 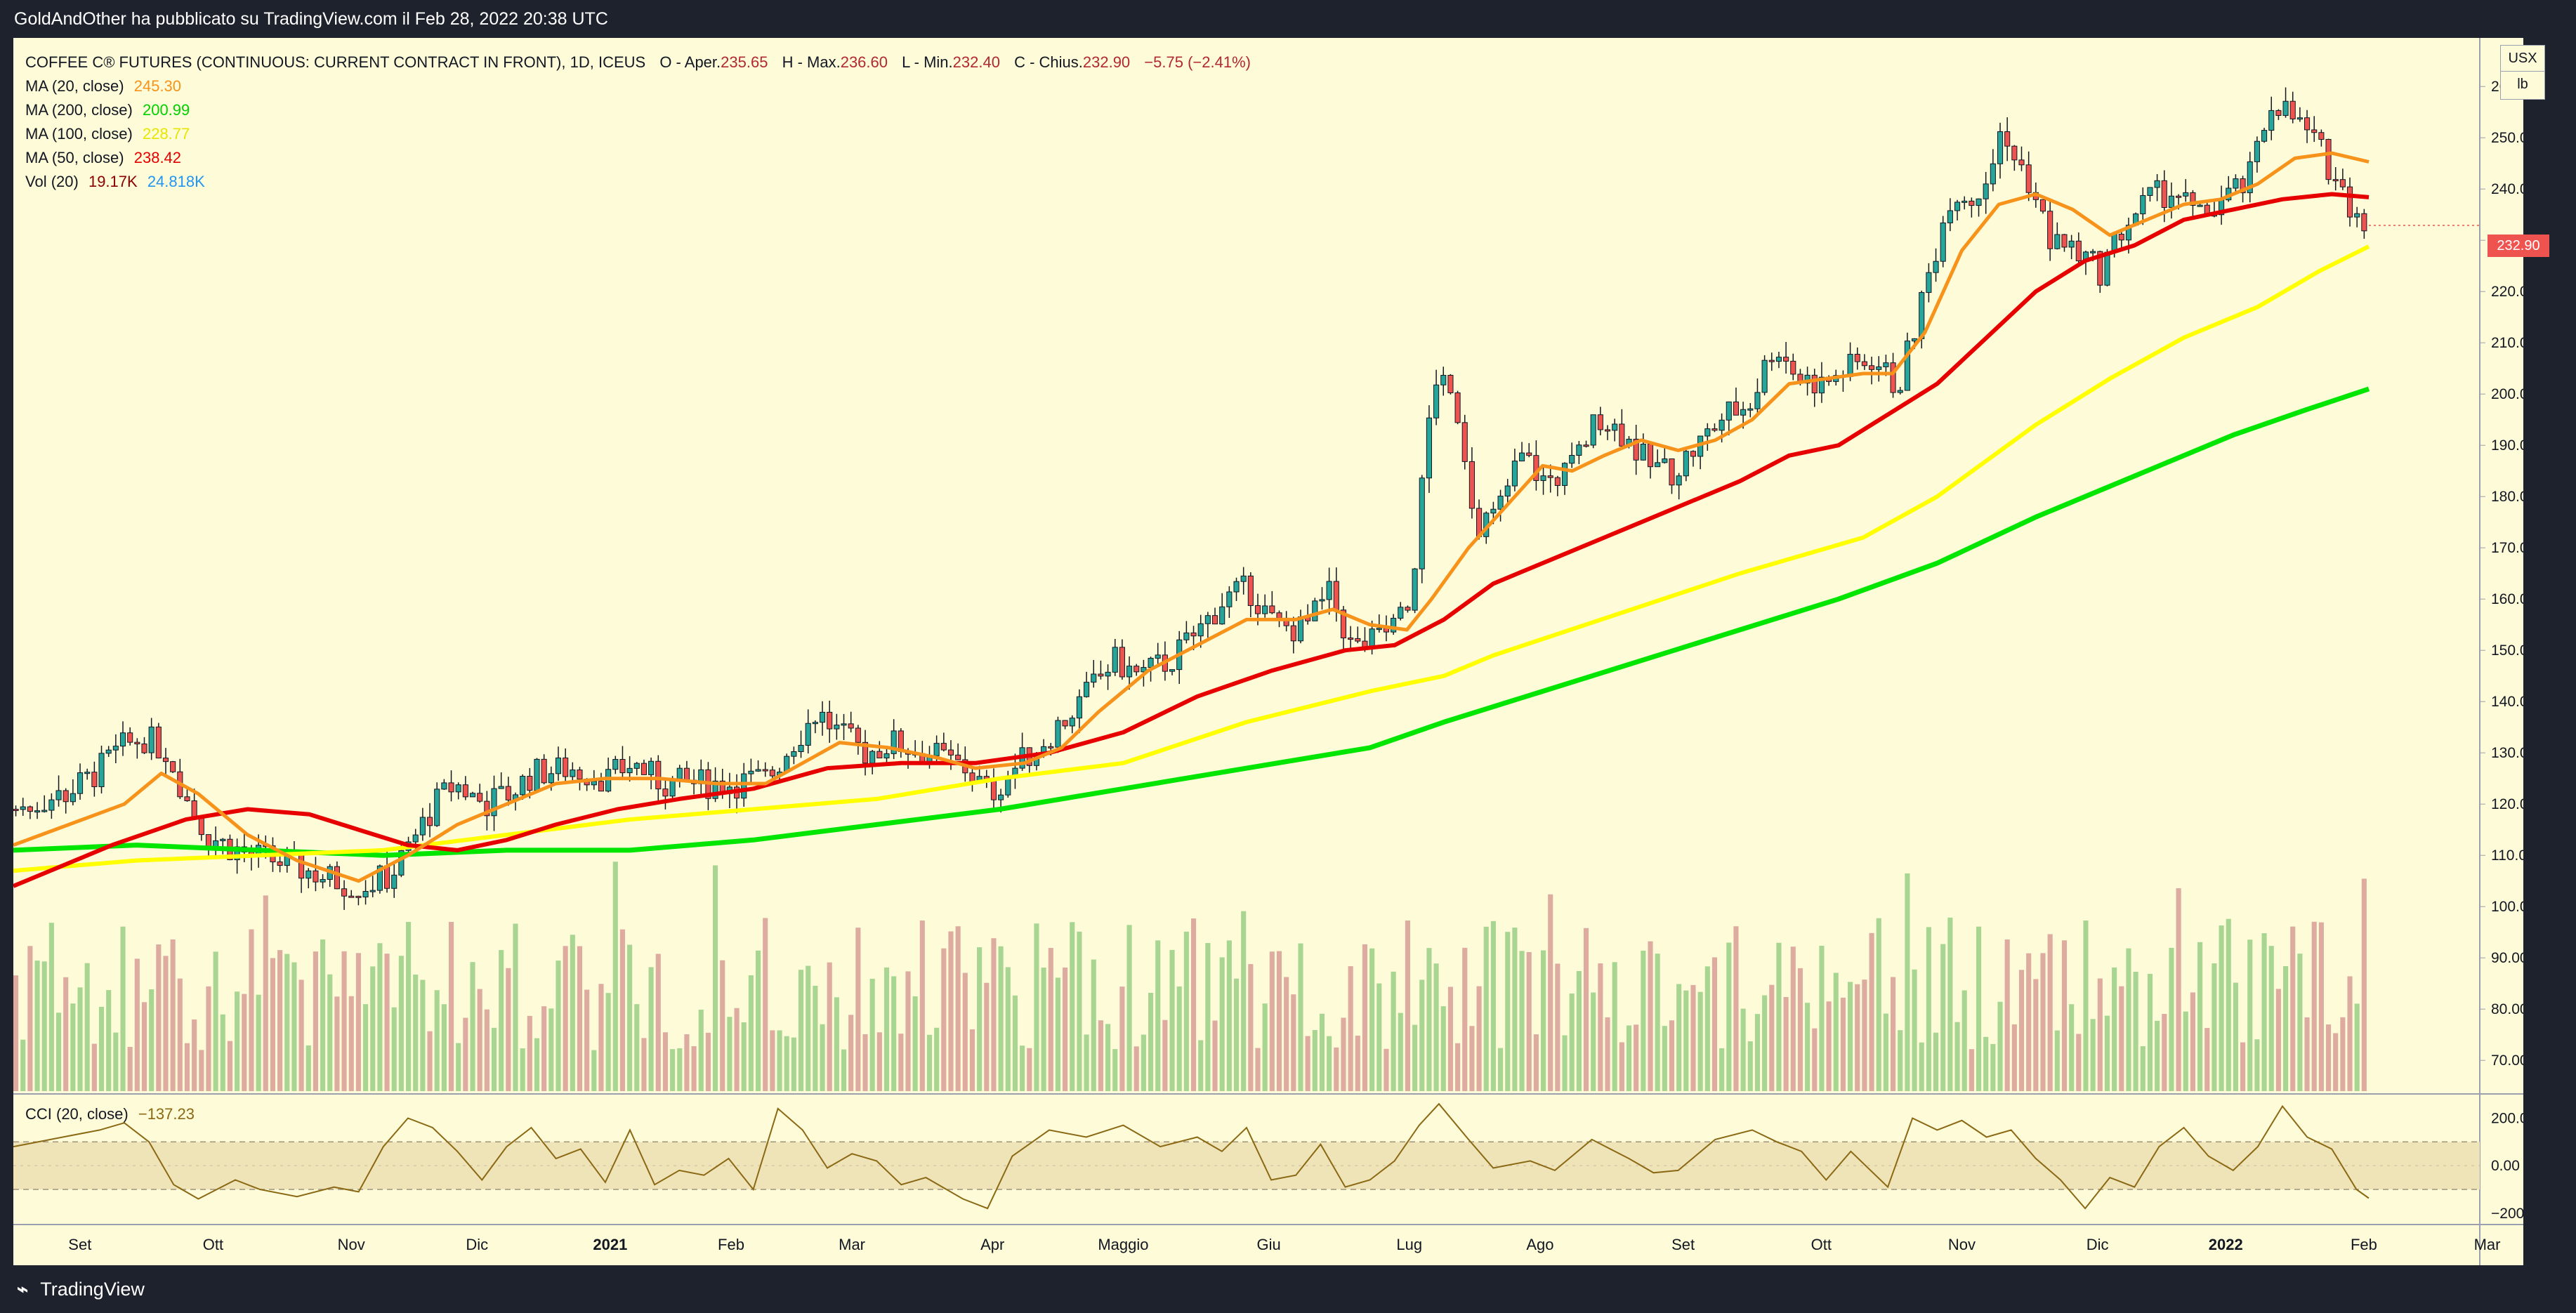 I want to click on time-tick-label: Feb, so click(x=2364, y=1244).